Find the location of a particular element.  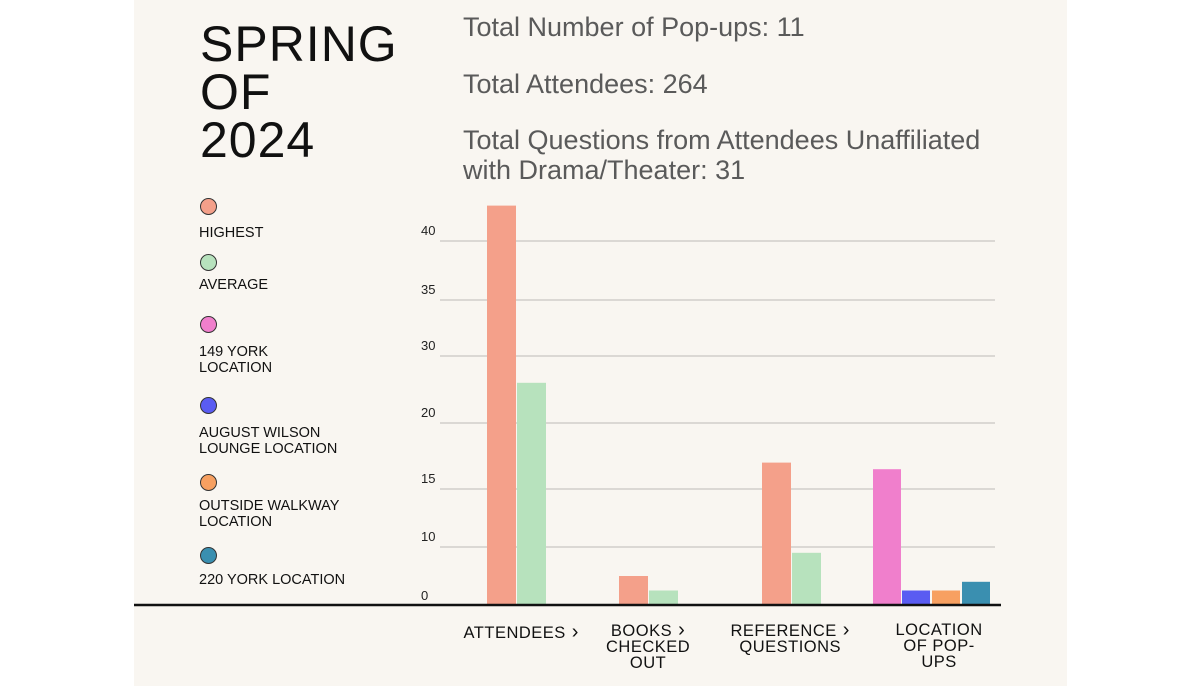

stat-total-popups: Total Number of Pop-ups: 11 is located at coordinates (634, 27).